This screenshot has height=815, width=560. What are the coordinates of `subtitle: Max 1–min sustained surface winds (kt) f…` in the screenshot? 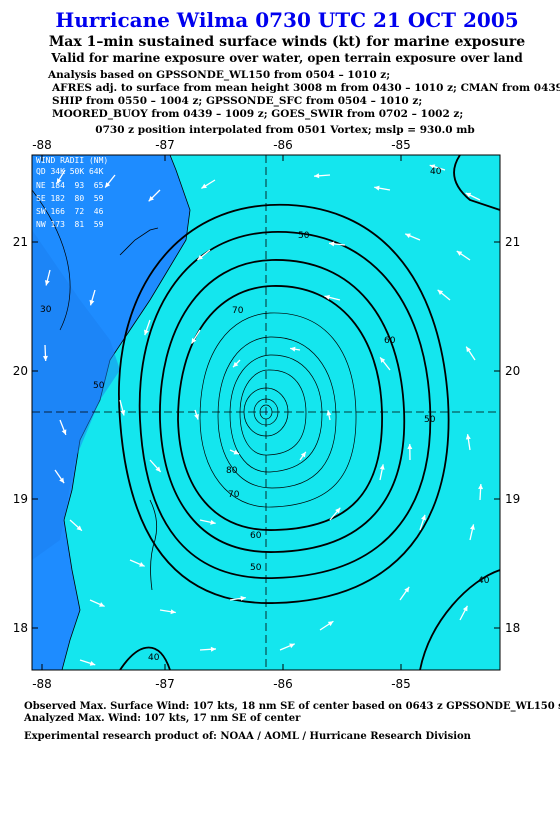 It's located at (287, 42).